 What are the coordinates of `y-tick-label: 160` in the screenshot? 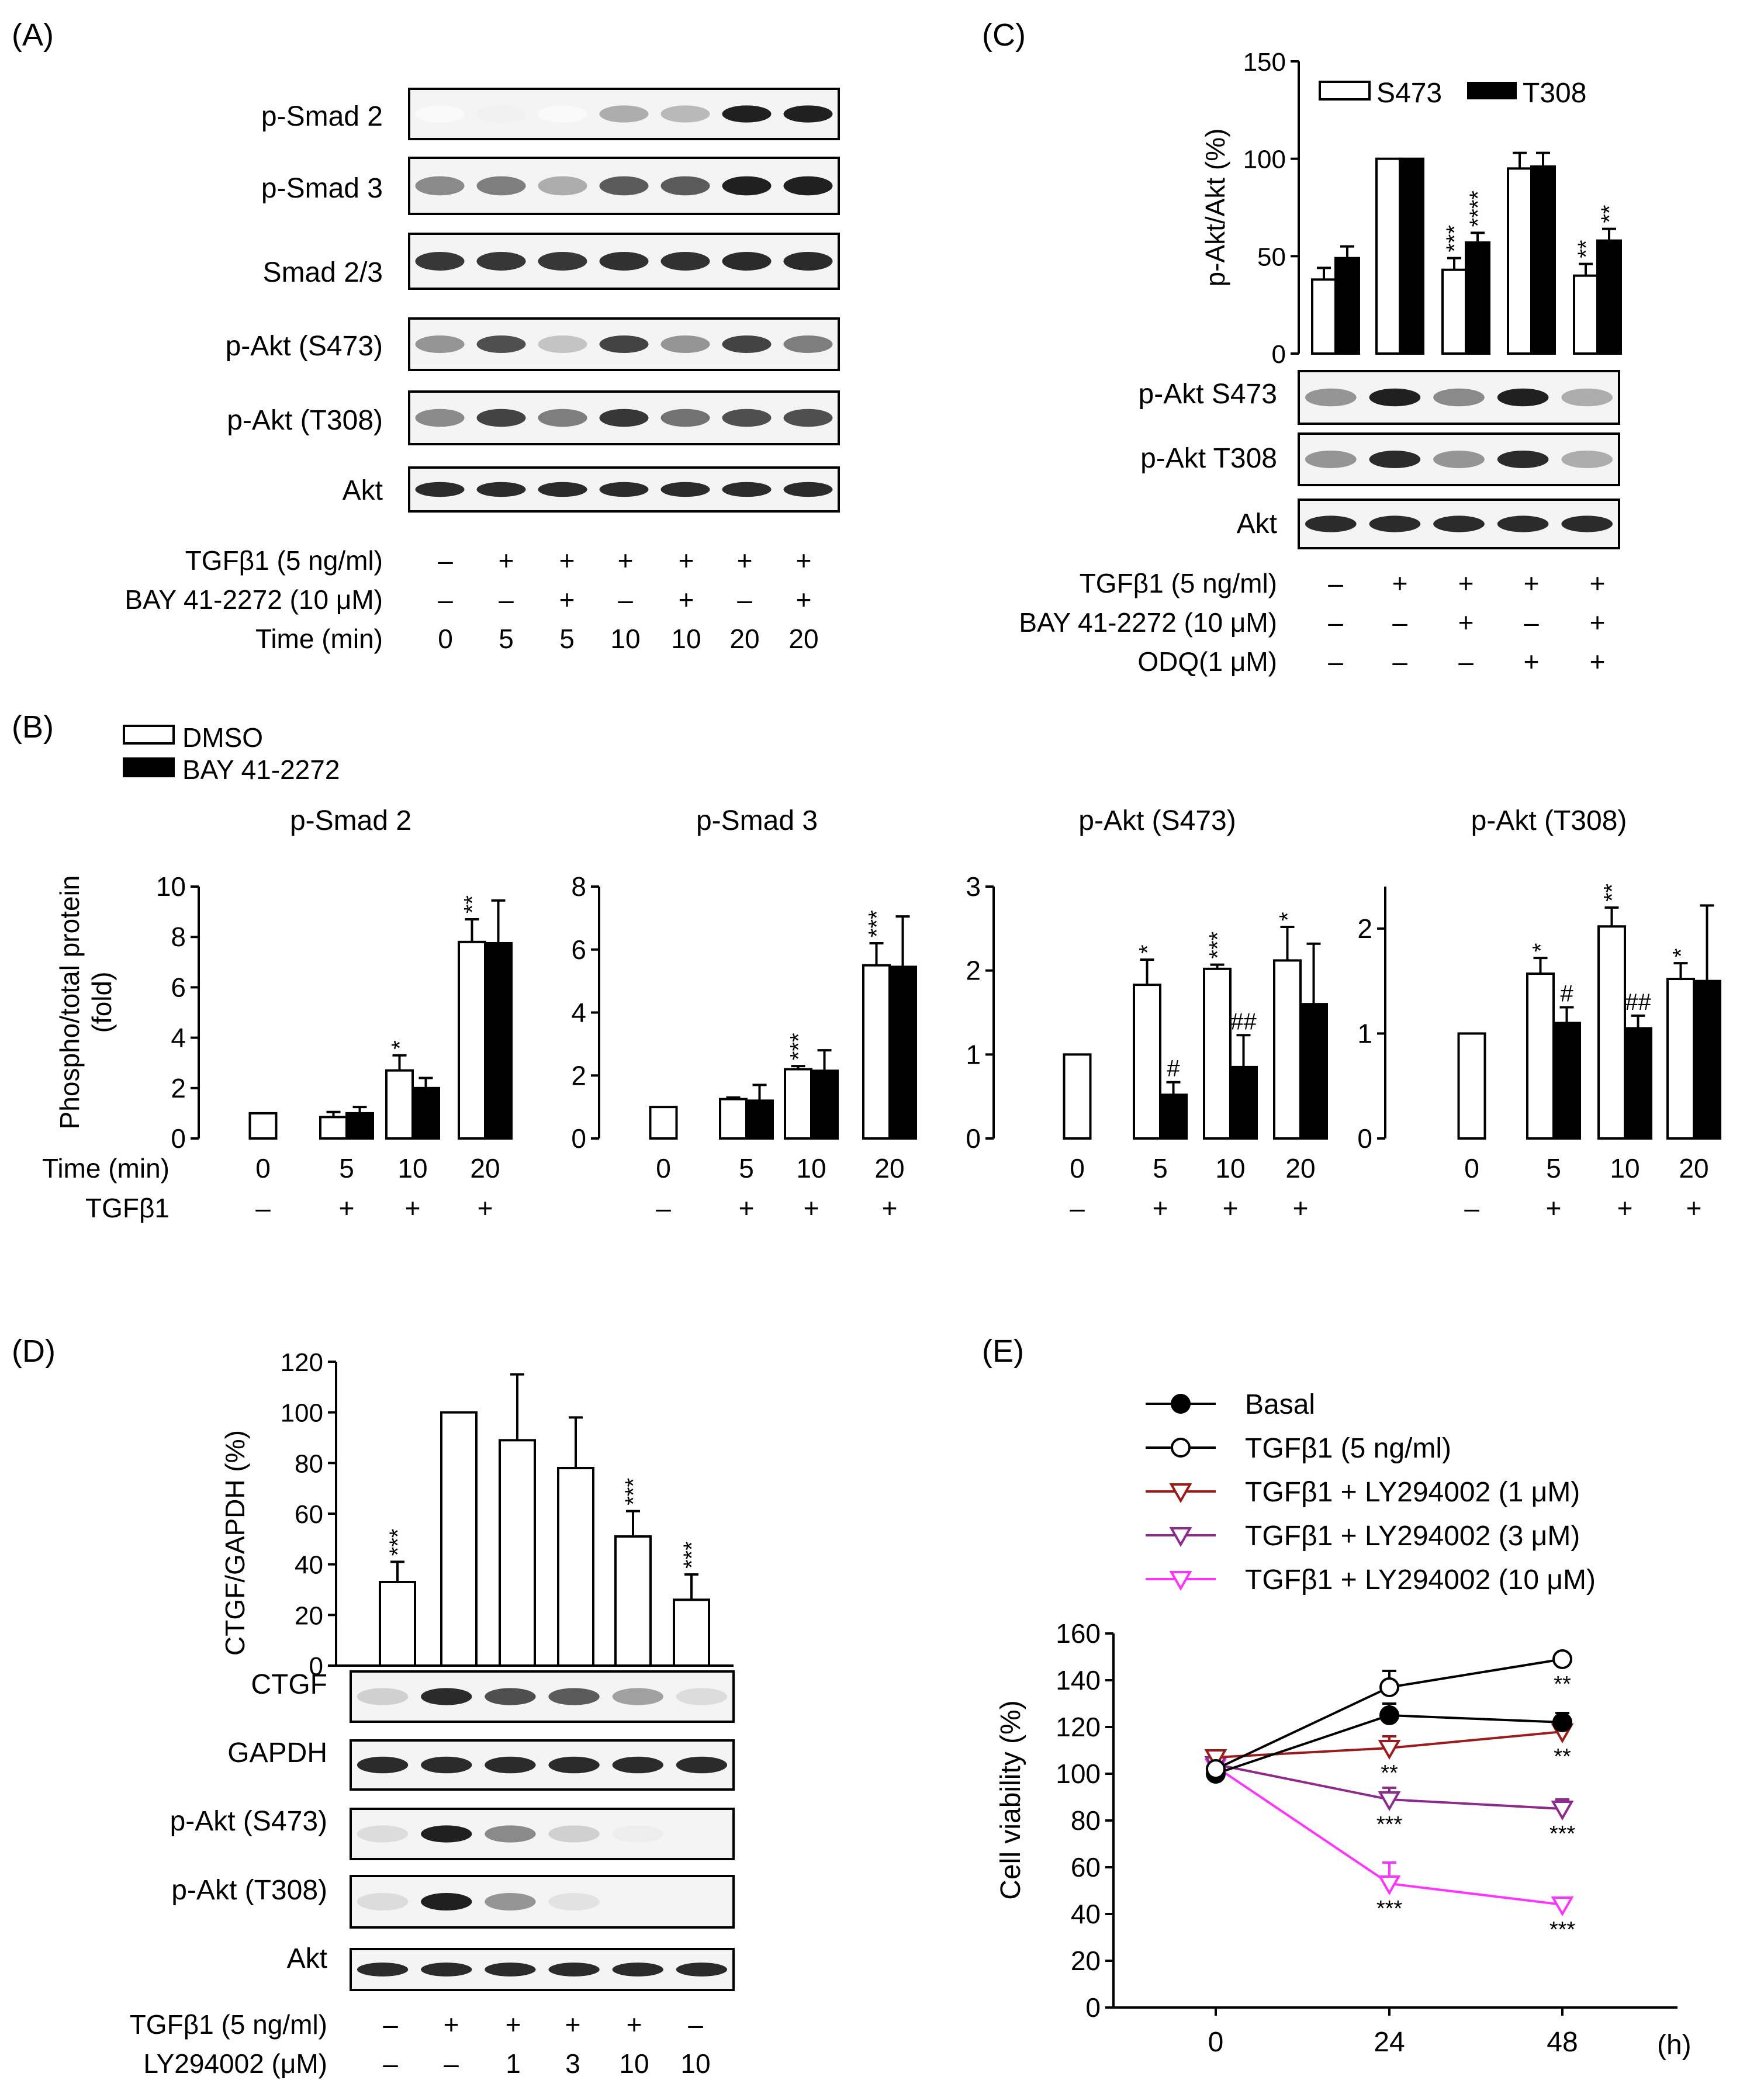 It's located at (1078, 1633).